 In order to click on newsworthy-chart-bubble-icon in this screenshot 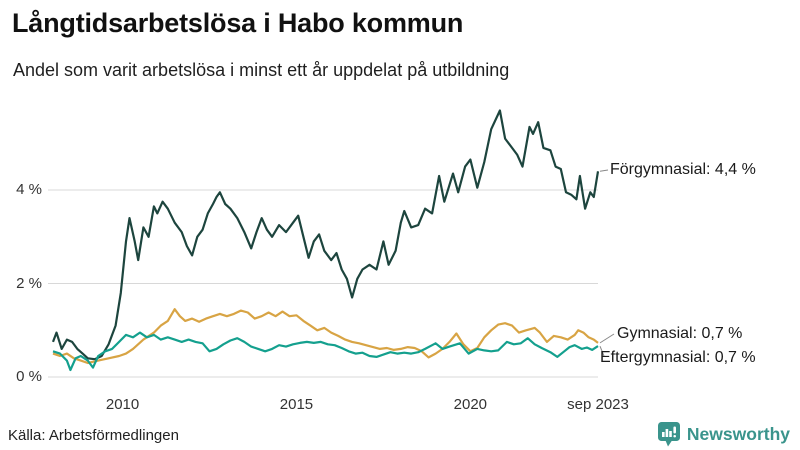, I will do `click(668, 434)`.